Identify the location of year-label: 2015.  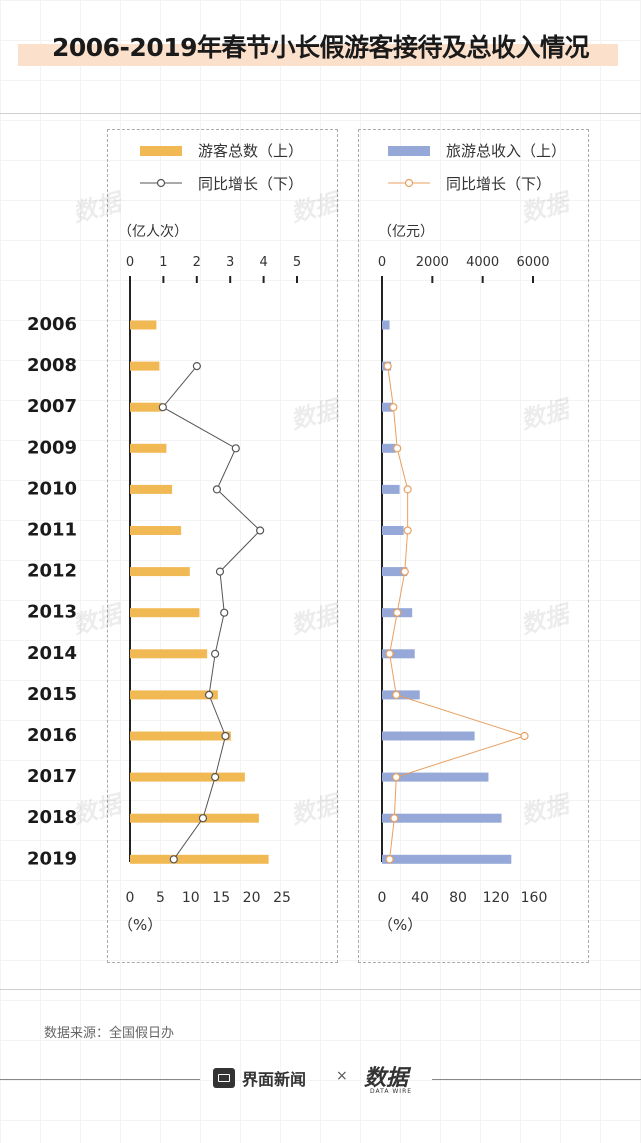
(52, 694).